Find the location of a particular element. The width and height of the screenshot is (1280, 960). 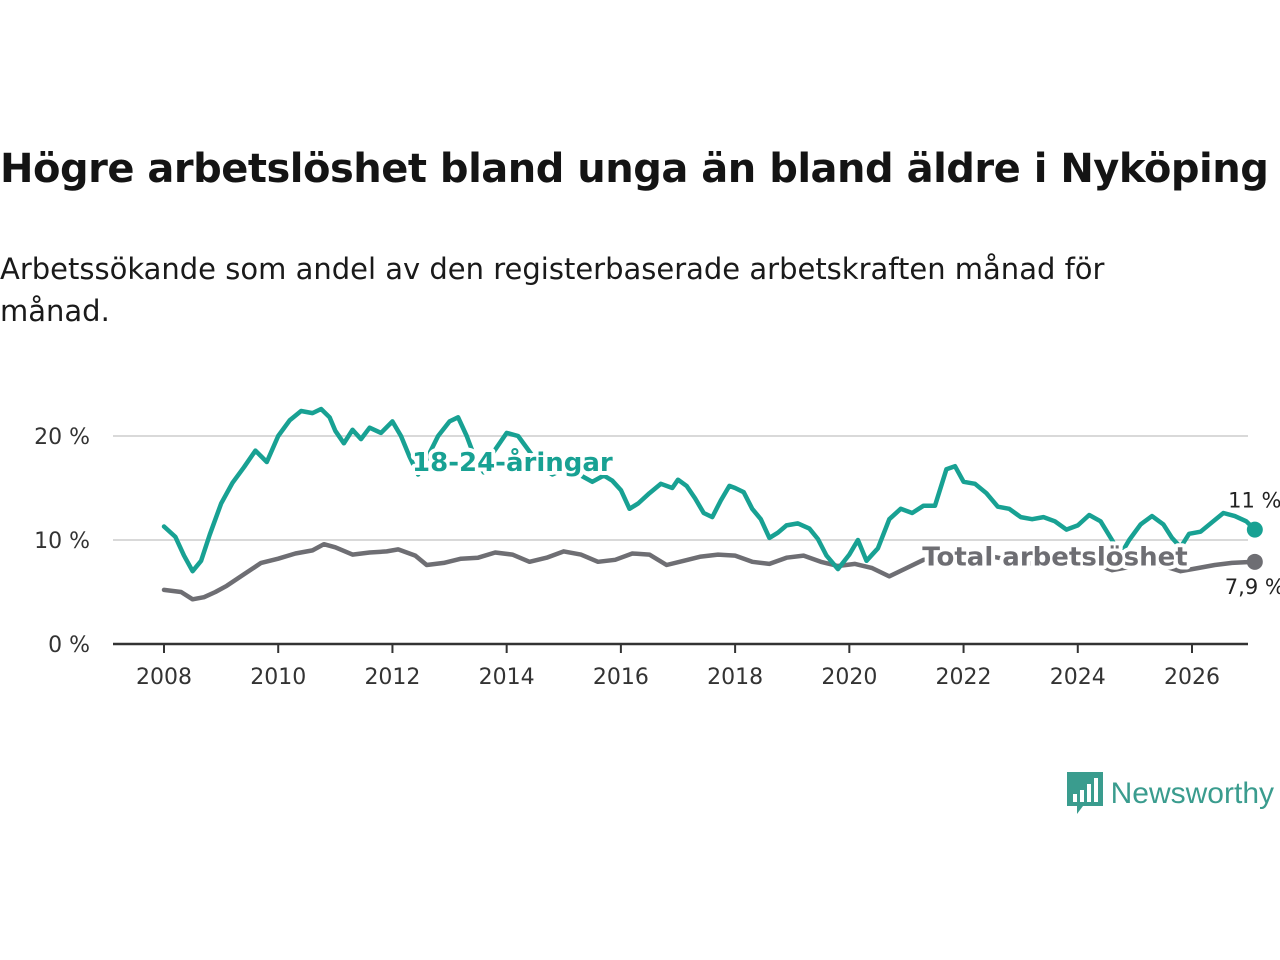

y-tick-label: 20 % is located at coordinates (62, 437).